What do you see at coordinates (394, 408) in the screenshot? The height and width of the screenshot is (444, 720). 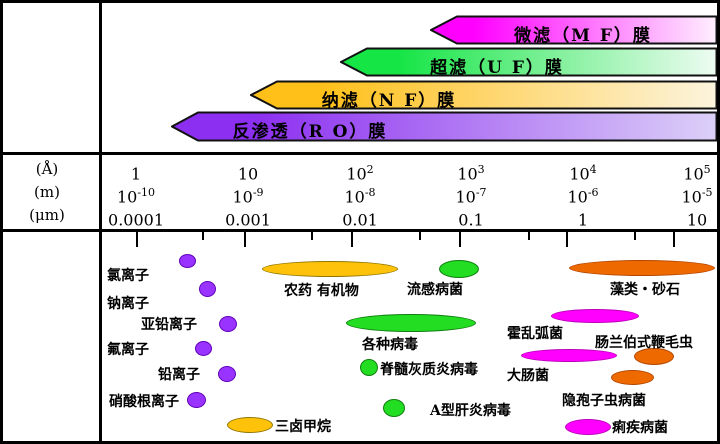 I see `particle-ellipse-hepatitis-a-virus` at bounding box center [394, 408].